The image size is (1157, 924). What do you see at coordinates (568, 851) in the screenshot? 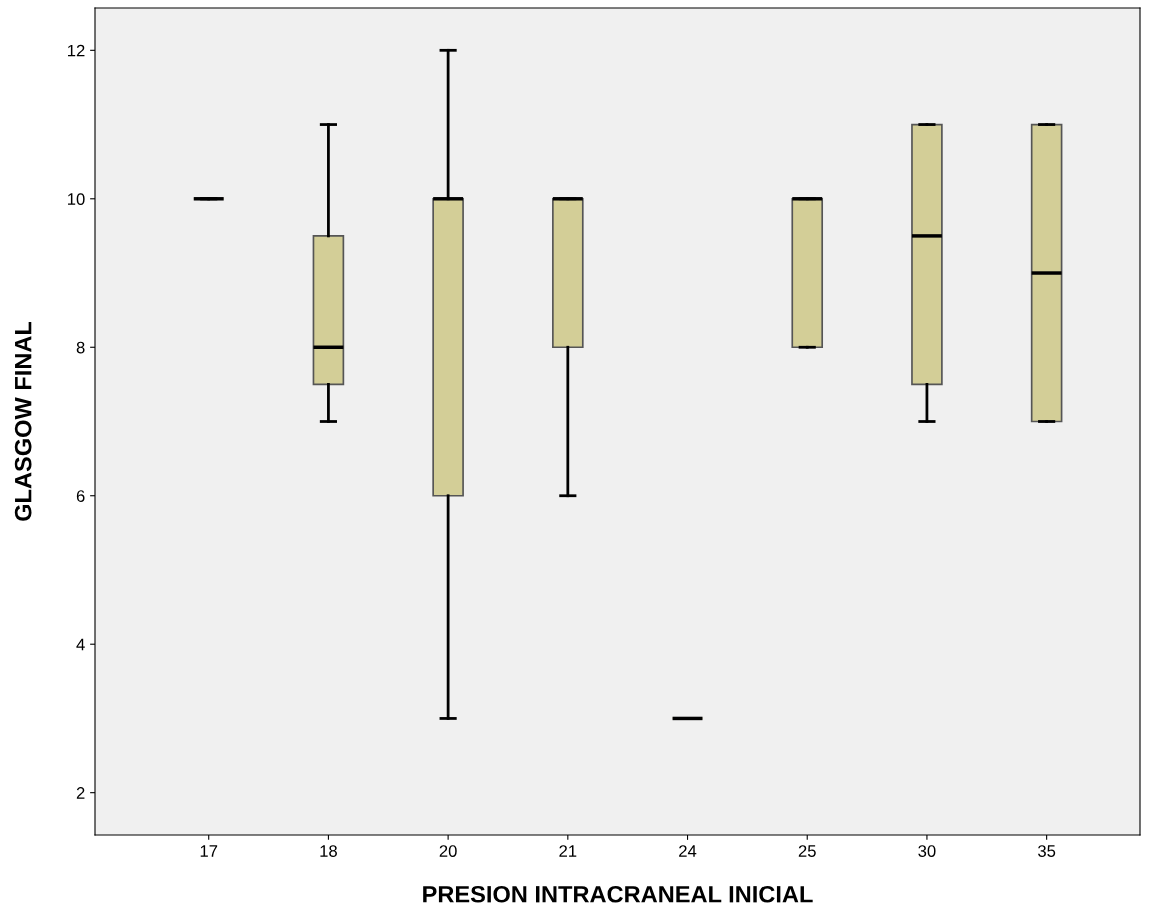
I see `x-tick-label: 21` at bounding box center [568, 851].